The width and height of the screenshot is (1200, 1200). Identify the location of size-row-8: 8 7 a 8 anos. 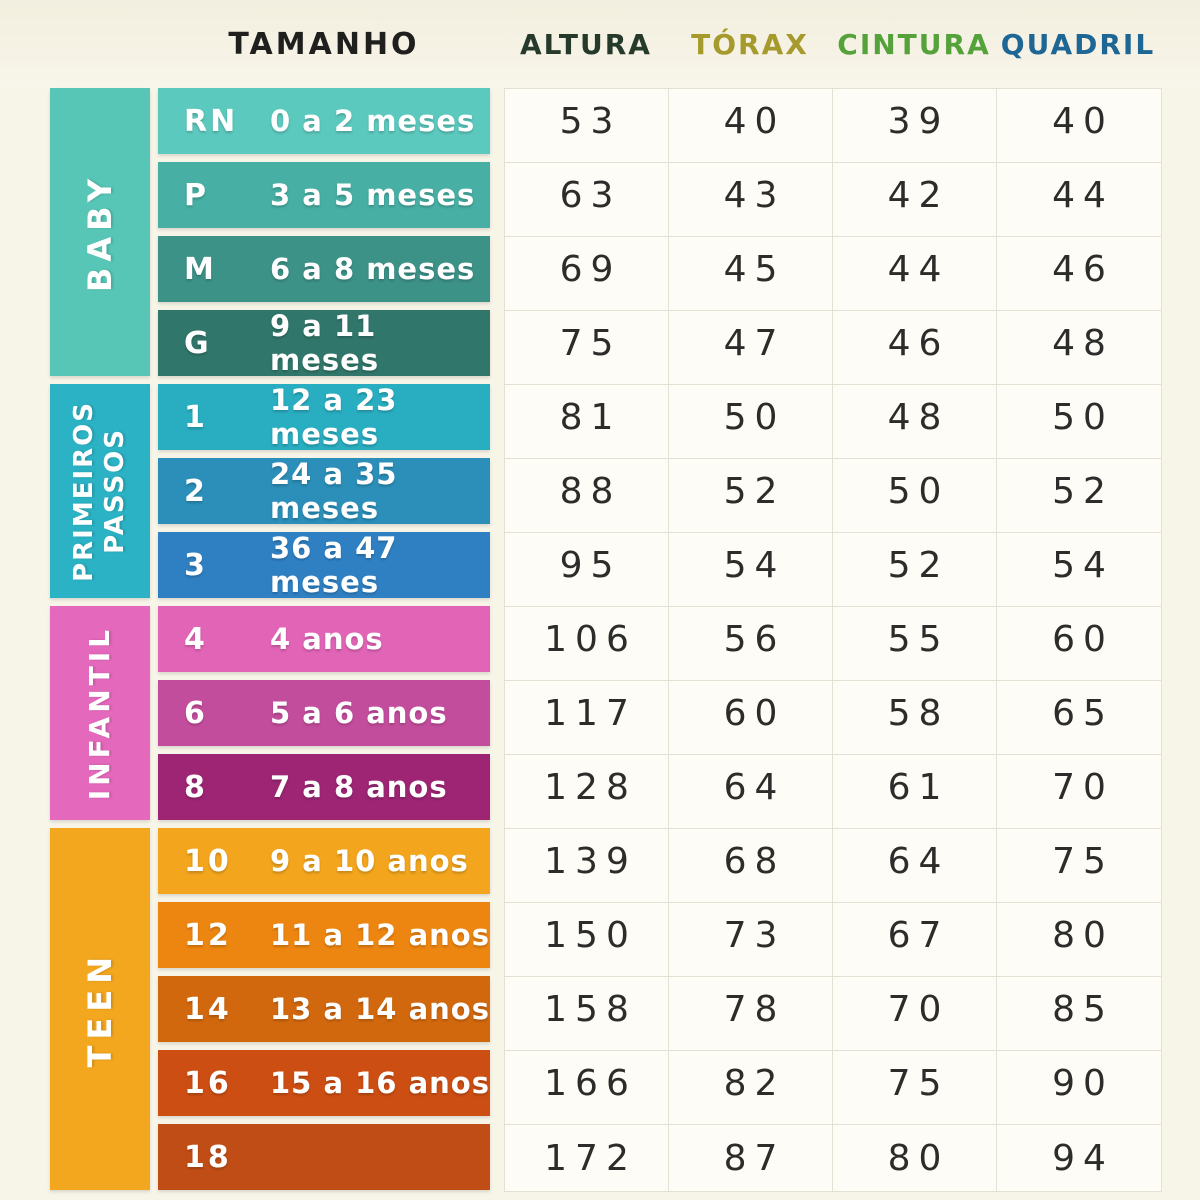
(324, 787).